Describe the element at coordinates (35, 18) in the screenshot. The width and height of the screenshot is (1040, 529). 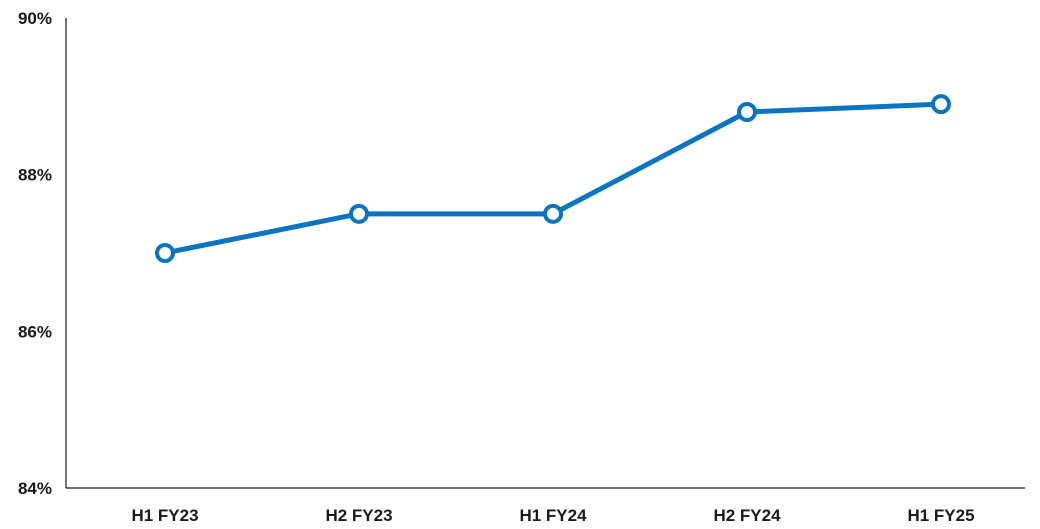
I see `y-tick-label: 90%` at that location.